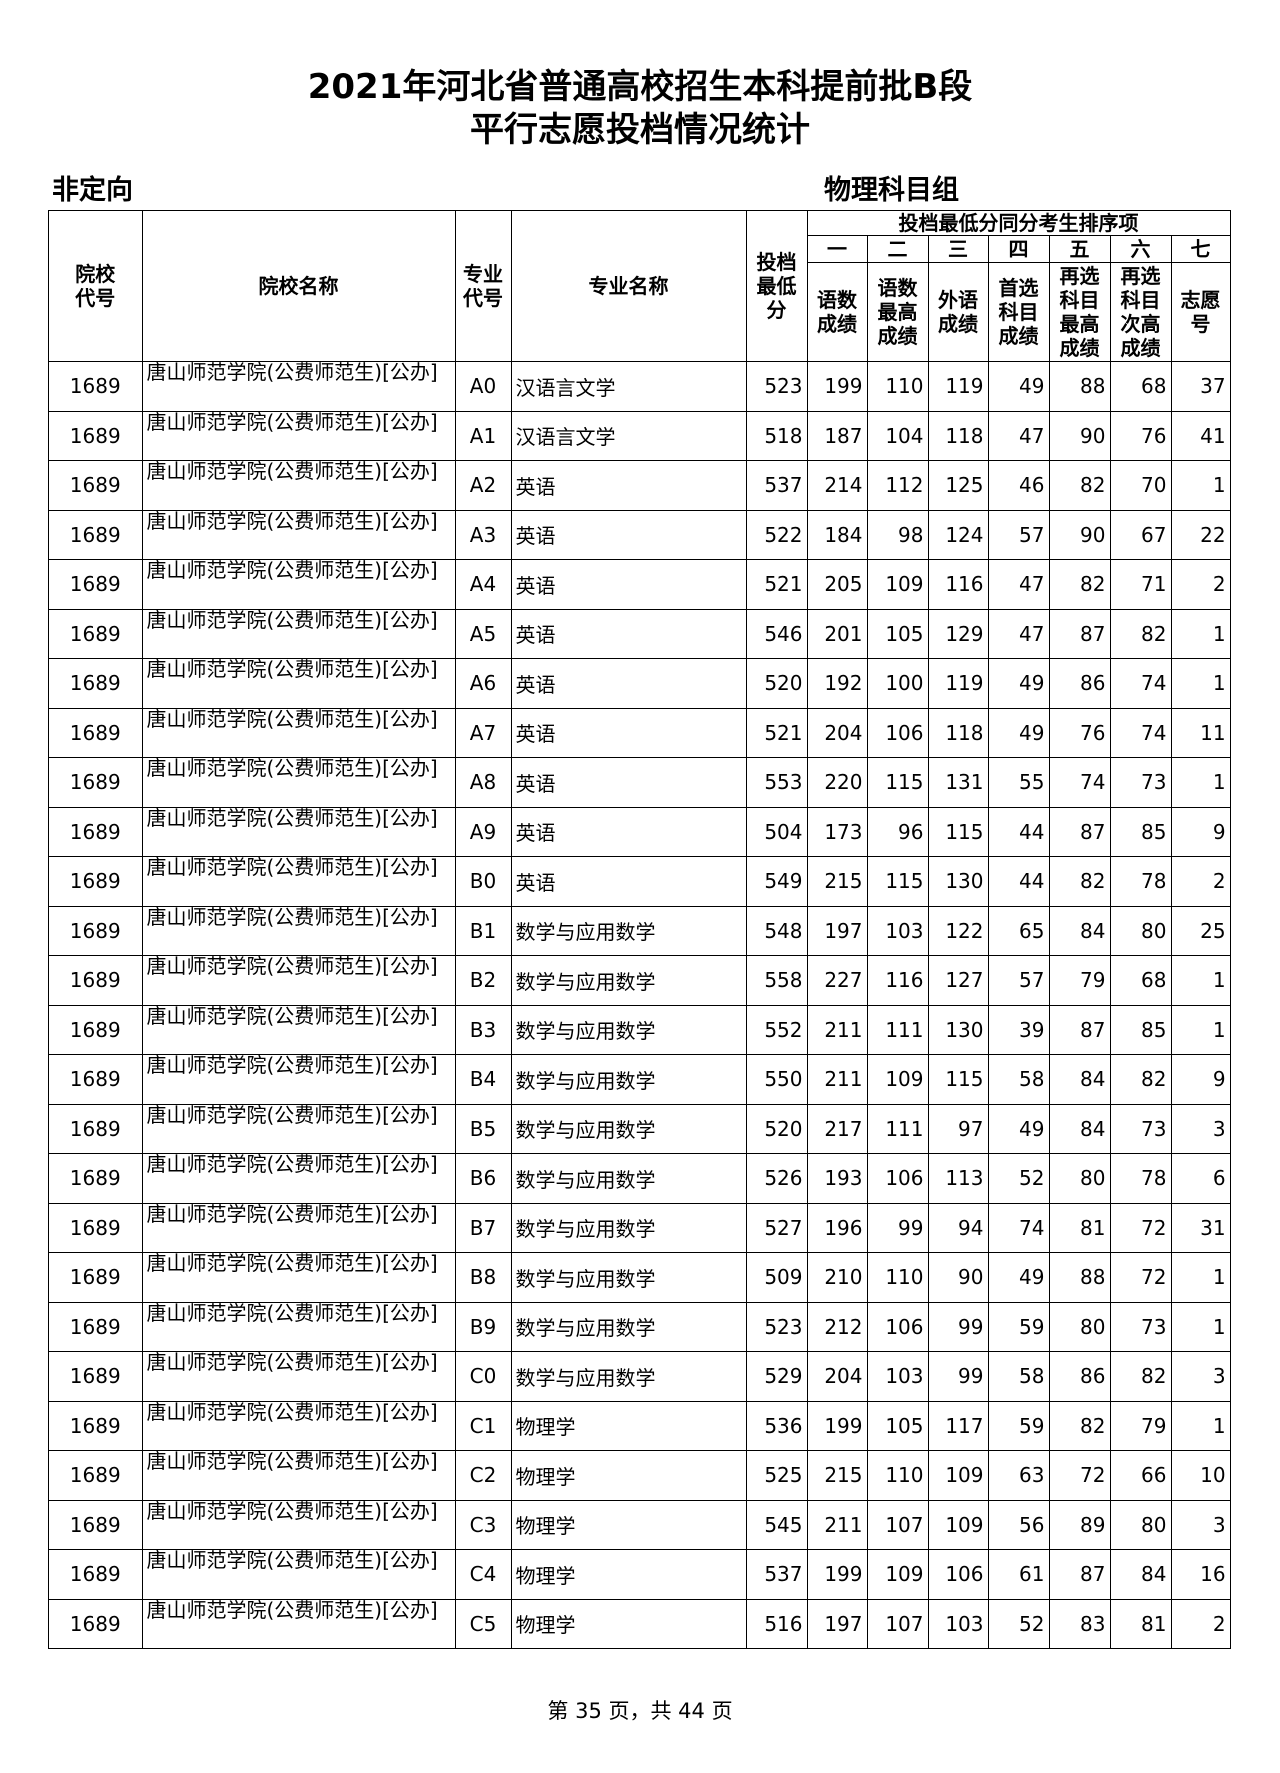  I want to click on rank-4: 61, so click(1018, 1574).